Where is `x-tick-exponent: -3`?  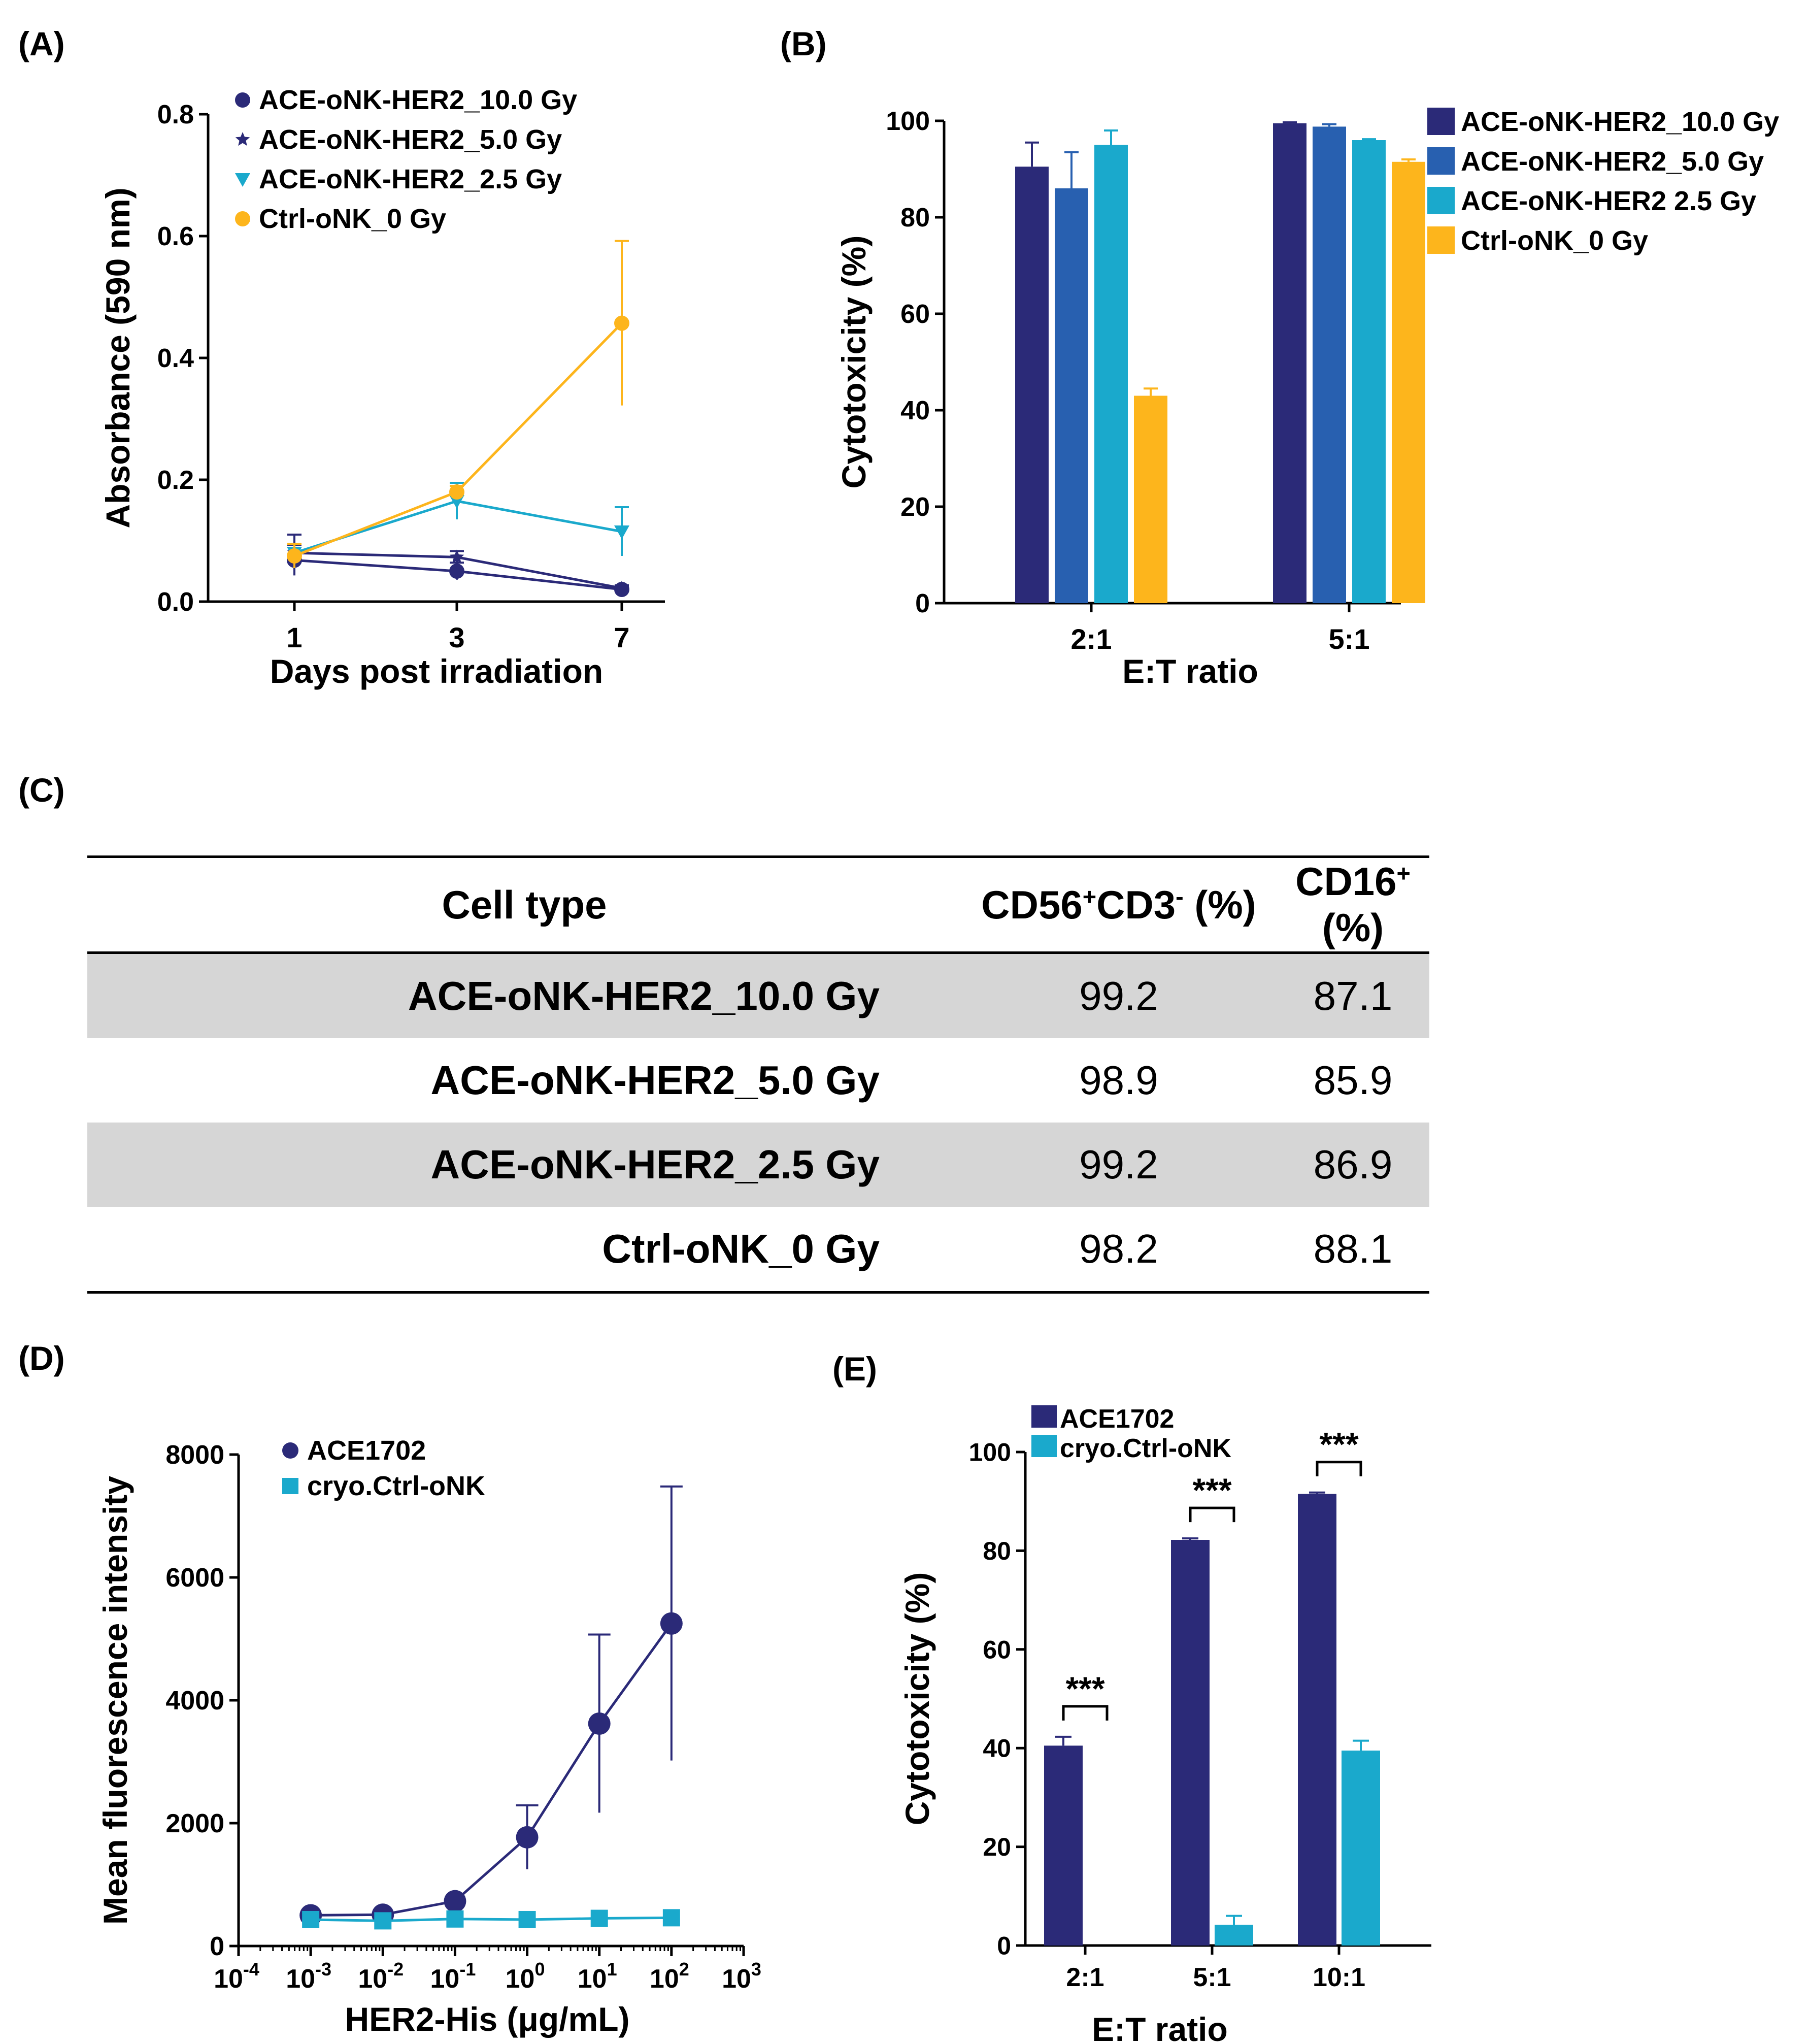 x-tick-exponent: -3 is located at coordinates (323, 1969).